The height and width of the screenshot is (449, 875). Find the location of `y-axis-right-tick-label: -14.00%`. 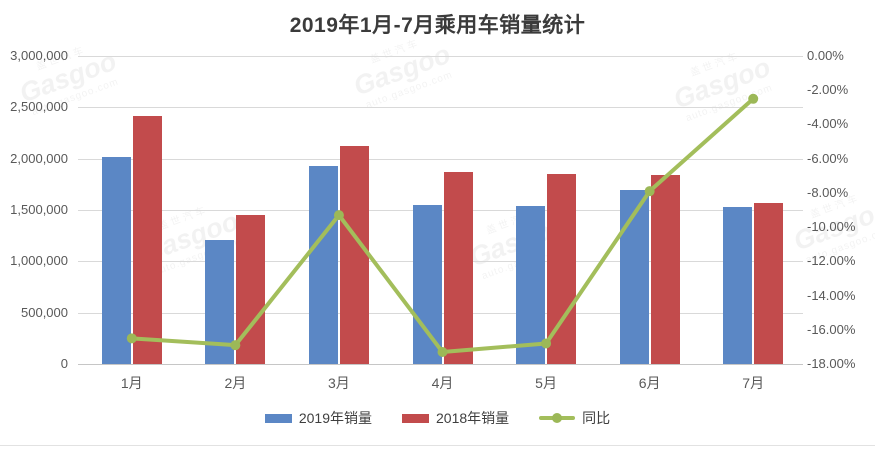

y-axis-right-tick-label: -14.00% is located at coordinates (831, 295).